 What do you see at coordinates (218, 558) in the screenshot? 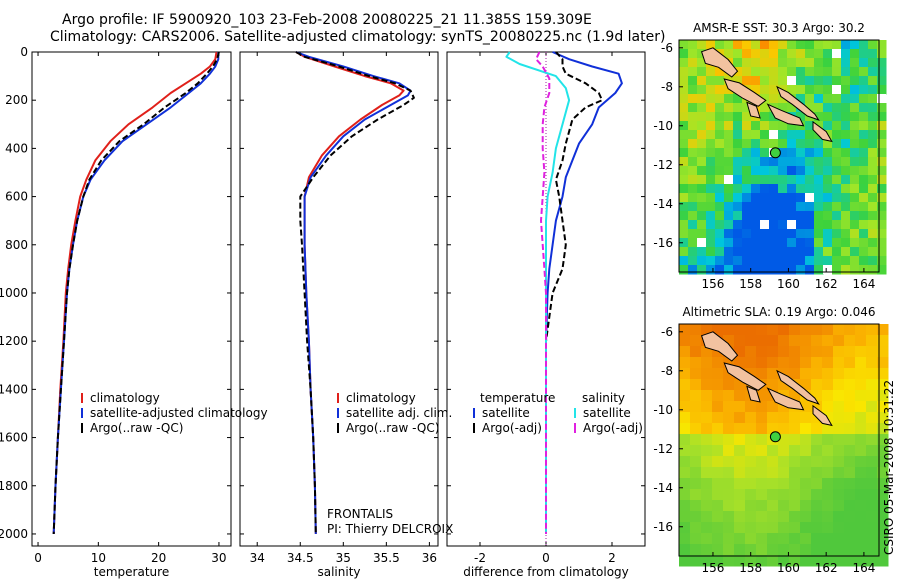
I see `temperature-xtick-label: 30` at bounding box center [218, 558].